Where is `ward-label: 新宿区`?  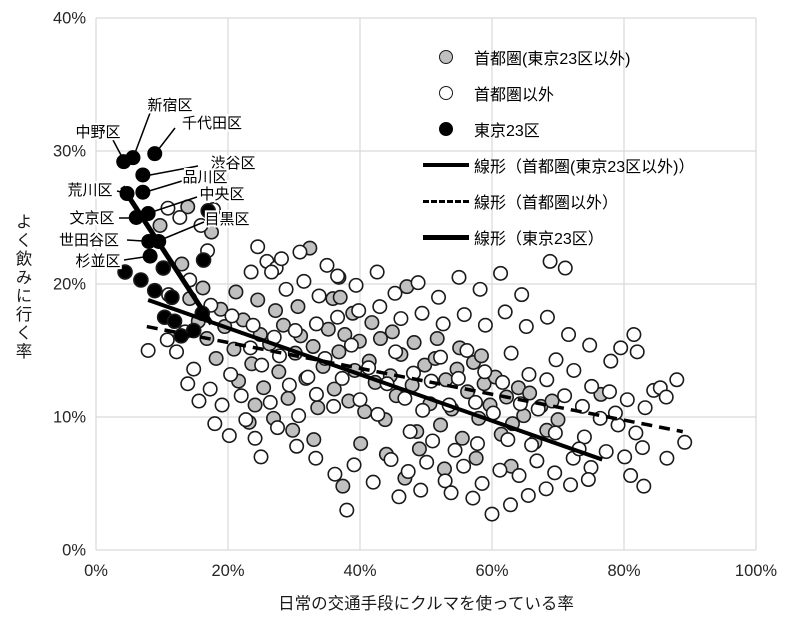 ward-label: 新宿区 is located at coordinates (169, 105).